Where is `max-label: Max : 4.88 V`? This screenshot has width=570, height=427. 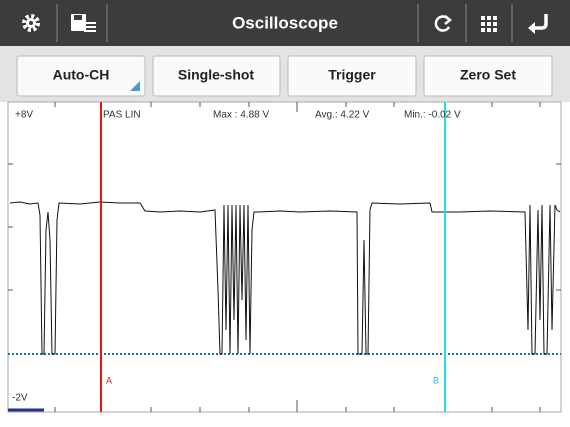 max-label: Max : 4.88 V is located at coordinates (241, 115).